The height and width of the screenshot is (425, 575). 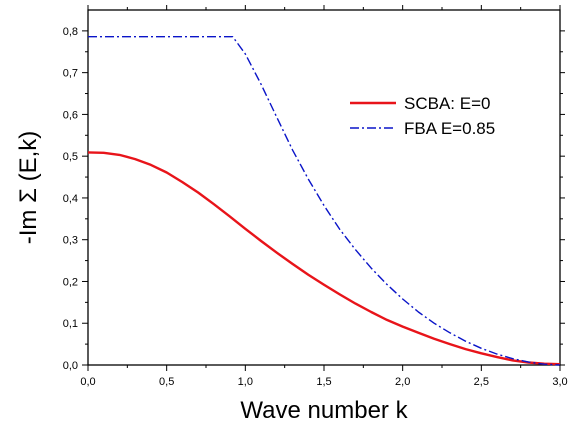 What do you see at coordinates (70, 74) in the screenshot?
I see `y-tick-label: 0,7` at bounding box center [70, 74].